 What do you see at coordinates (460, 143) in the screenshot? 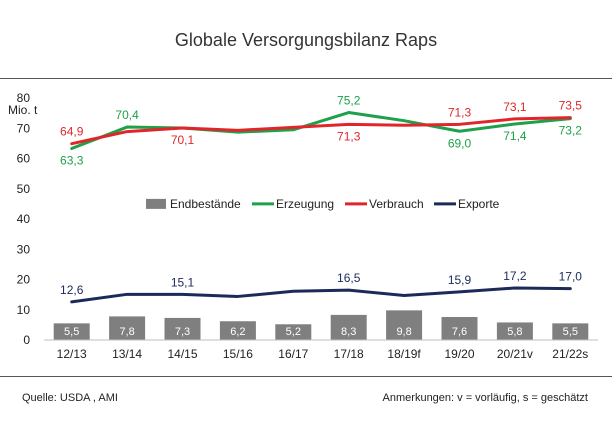
I see `line-data-label: 69,0` at bounding box center [460, 143].